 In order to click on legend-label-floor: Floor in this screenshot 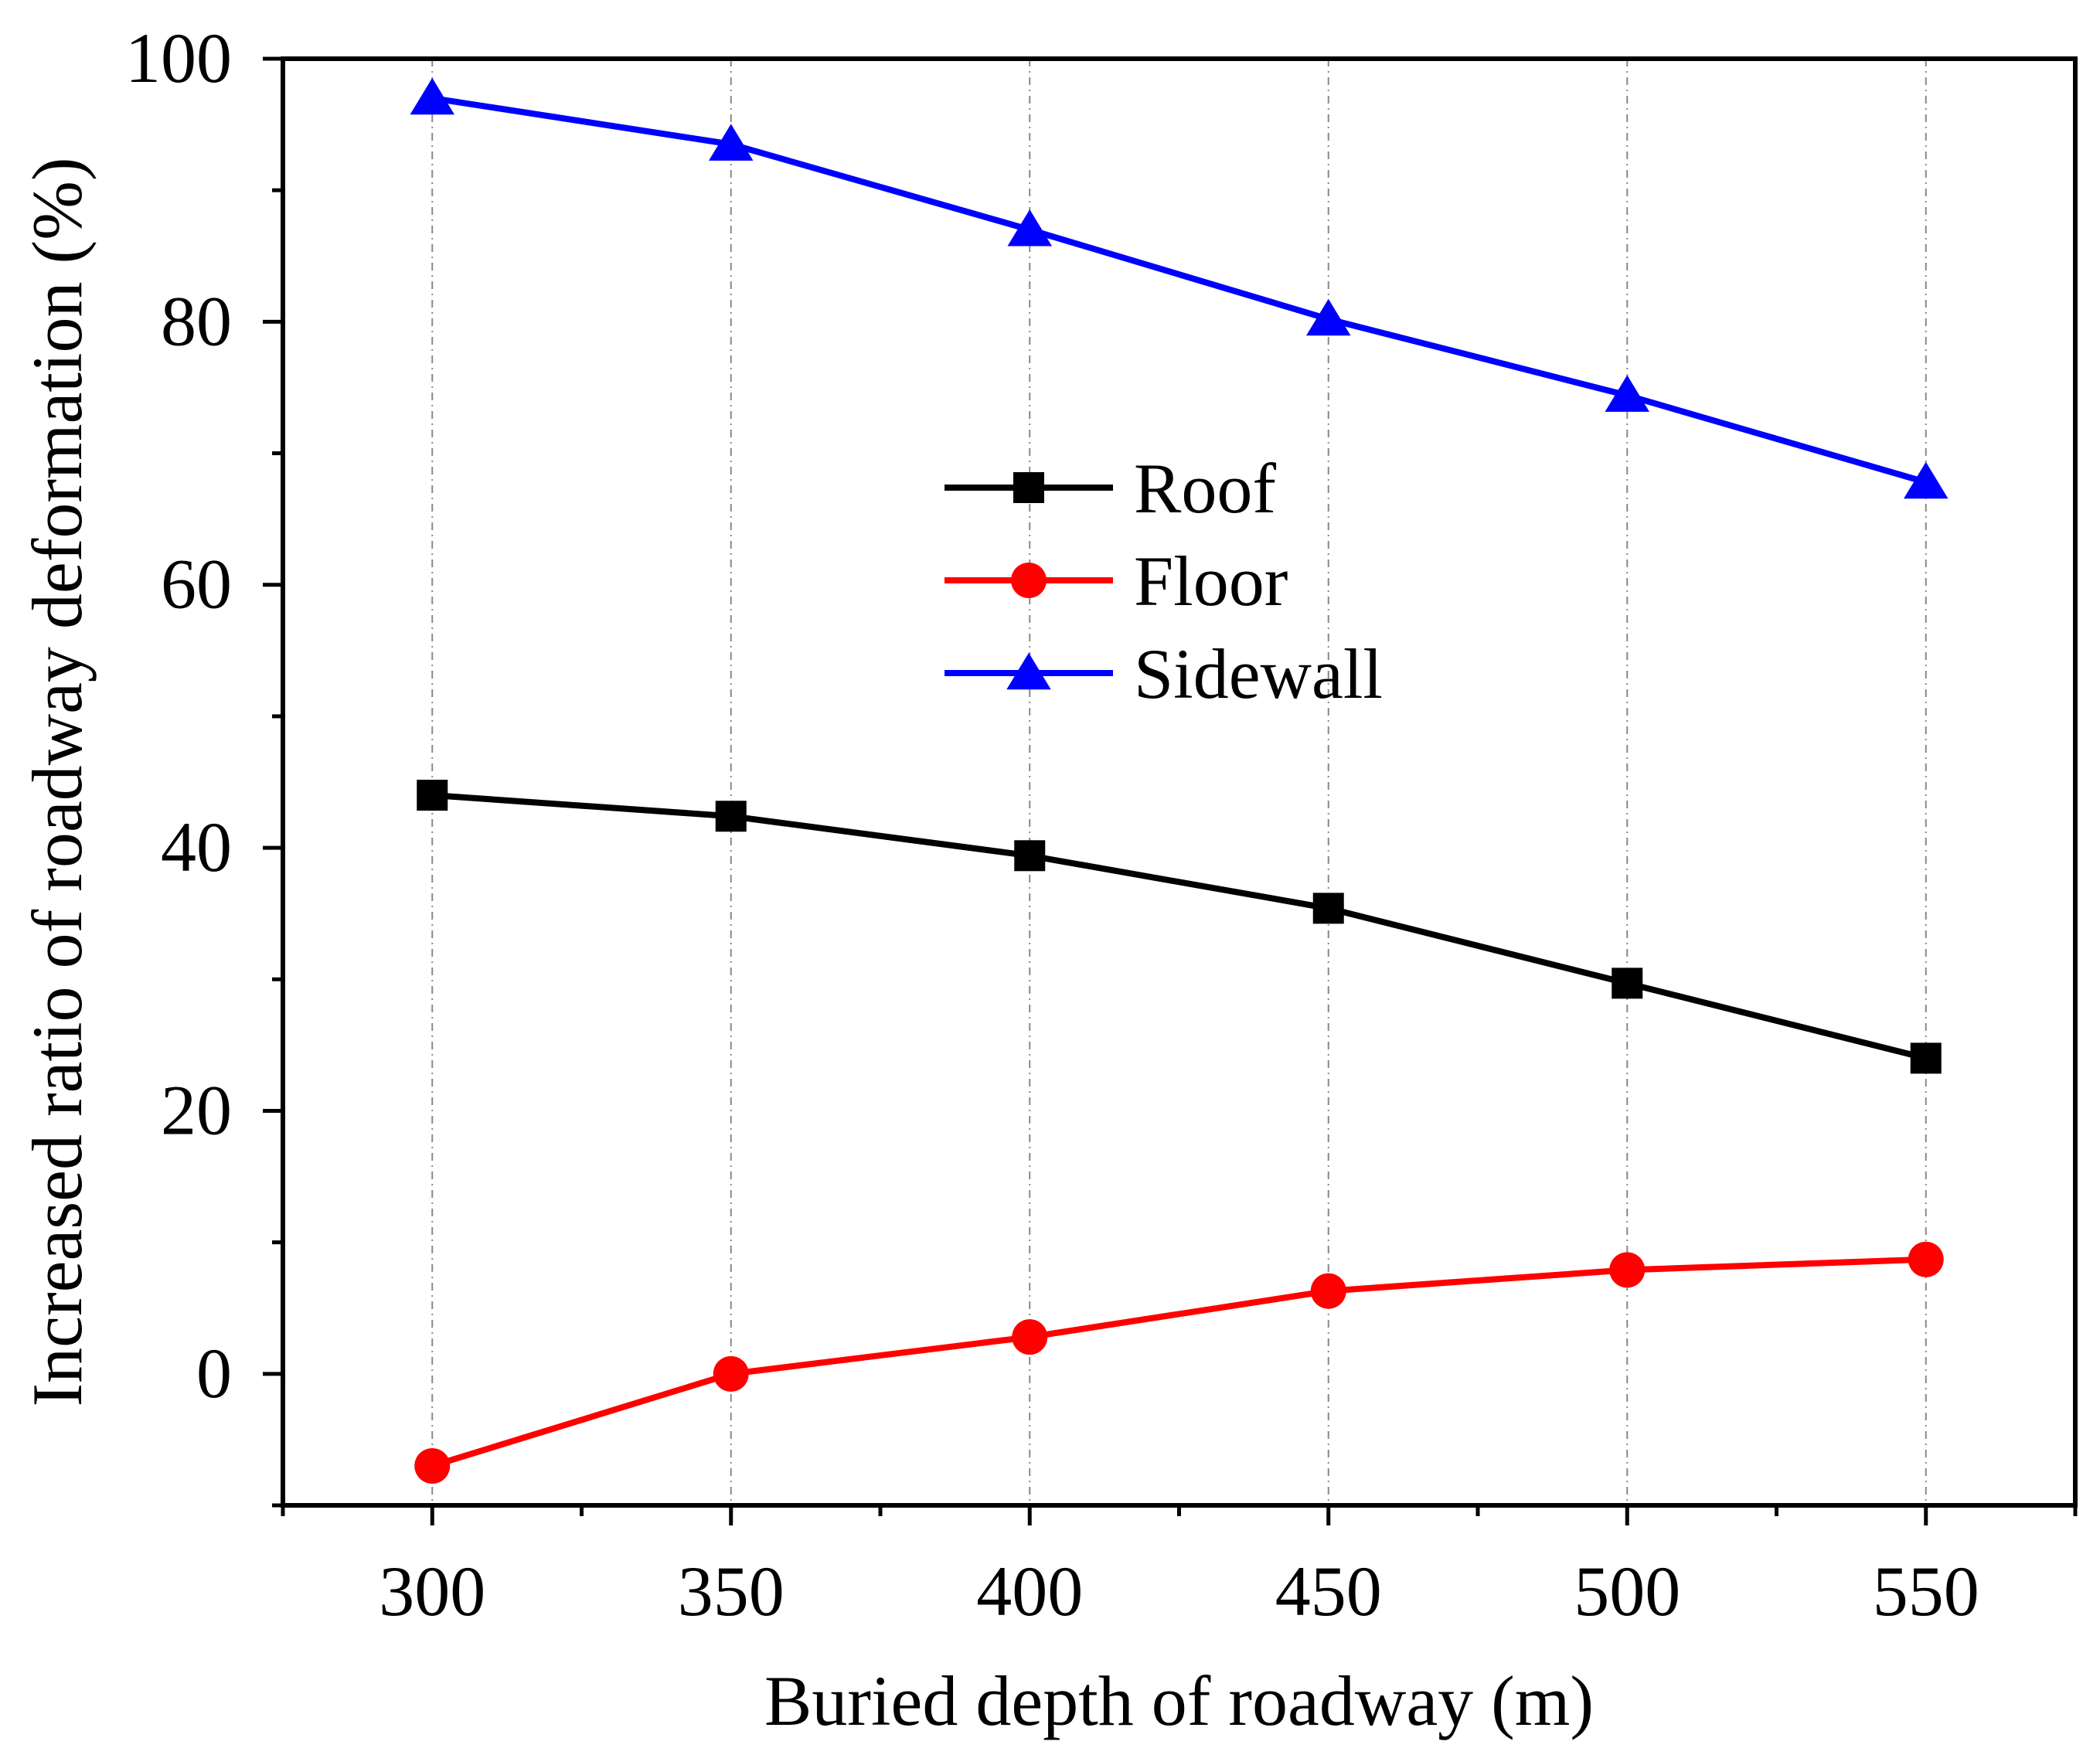, I will do `click(1211, 581)`.